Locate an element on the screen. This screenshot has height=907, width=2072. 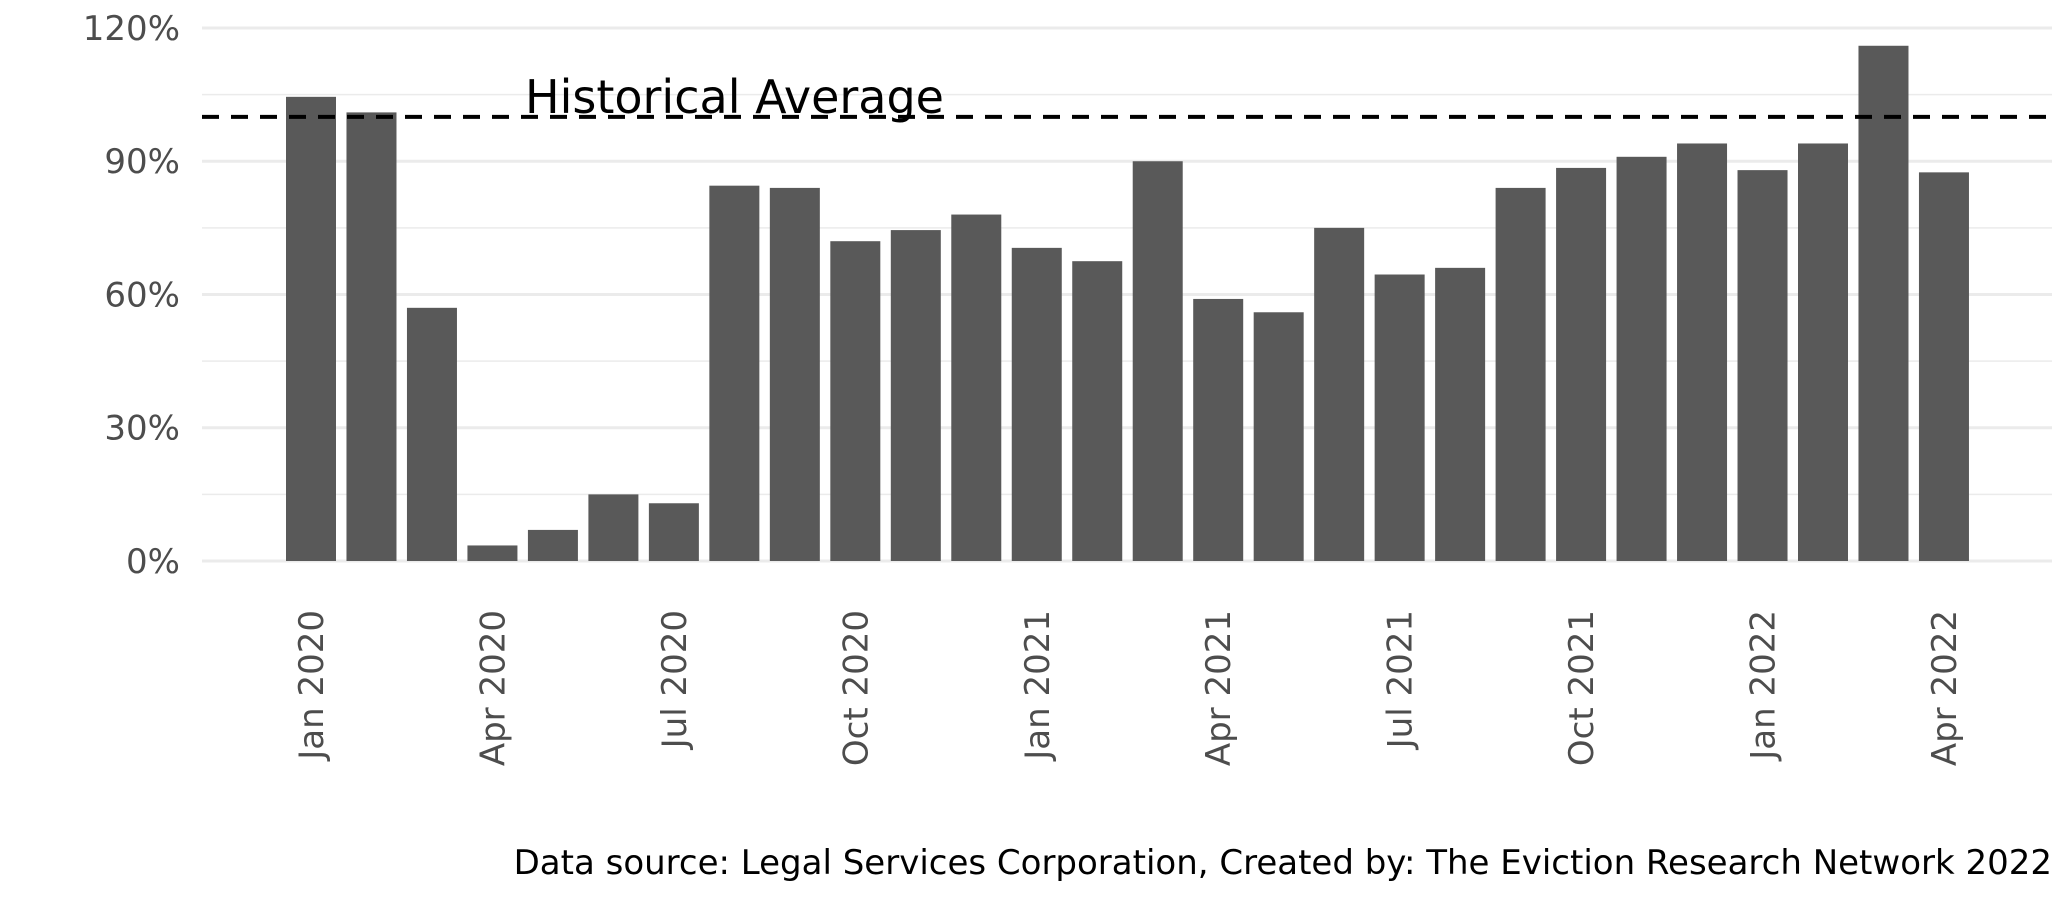
reference-line-group: Historical Average is located at coordinates (1127, 97).